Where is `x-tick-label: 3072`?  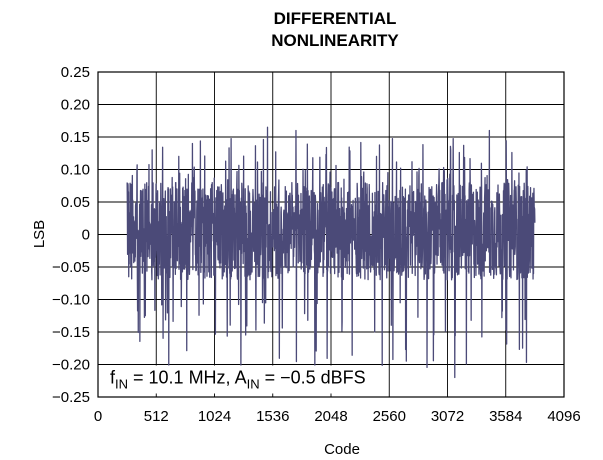
x-tick-label: 3072 is located at coordinates (447, 416).